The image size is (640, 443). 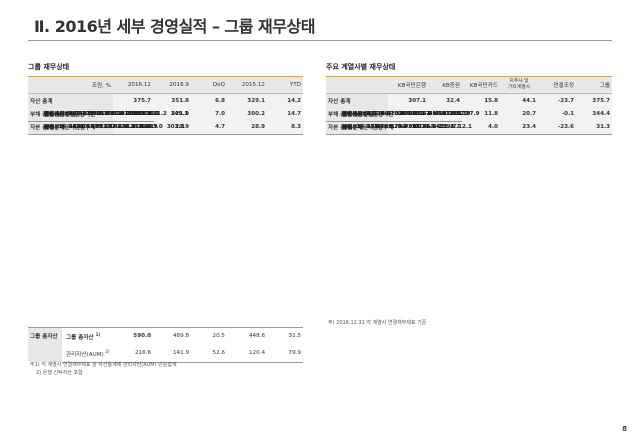 What do you see at coordinates (247, 85) in the screenshot?
I see `column-header: 2015.12` at bounding box center [247, 85].